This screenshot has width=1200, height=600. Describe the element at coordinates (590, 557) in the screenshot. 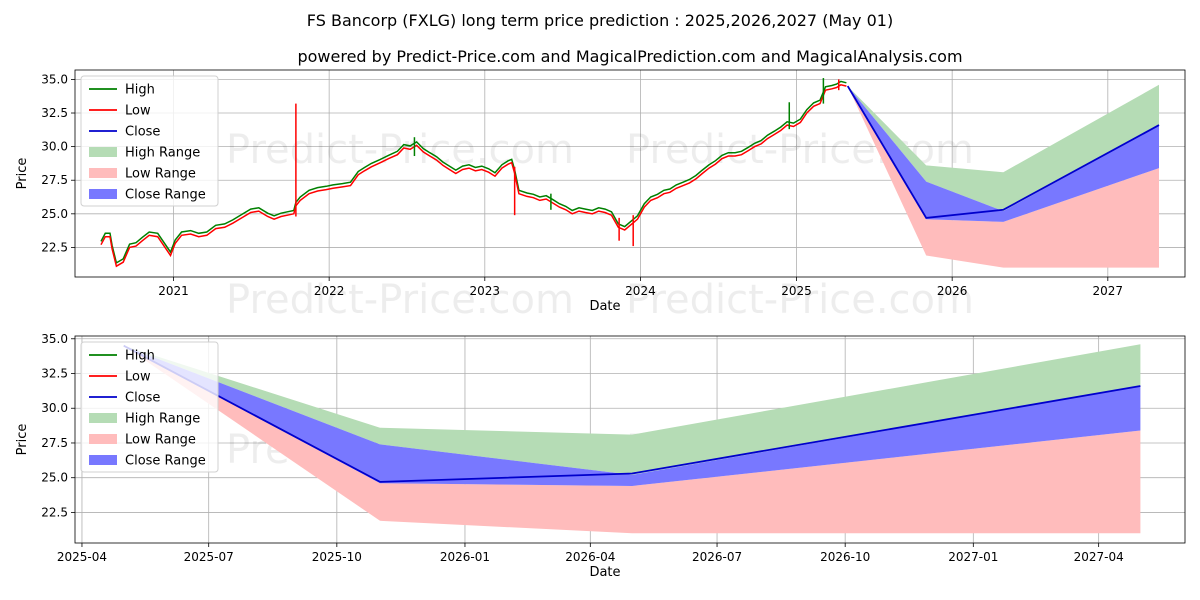

I see `x-tick-label: 2026-04` at that location.